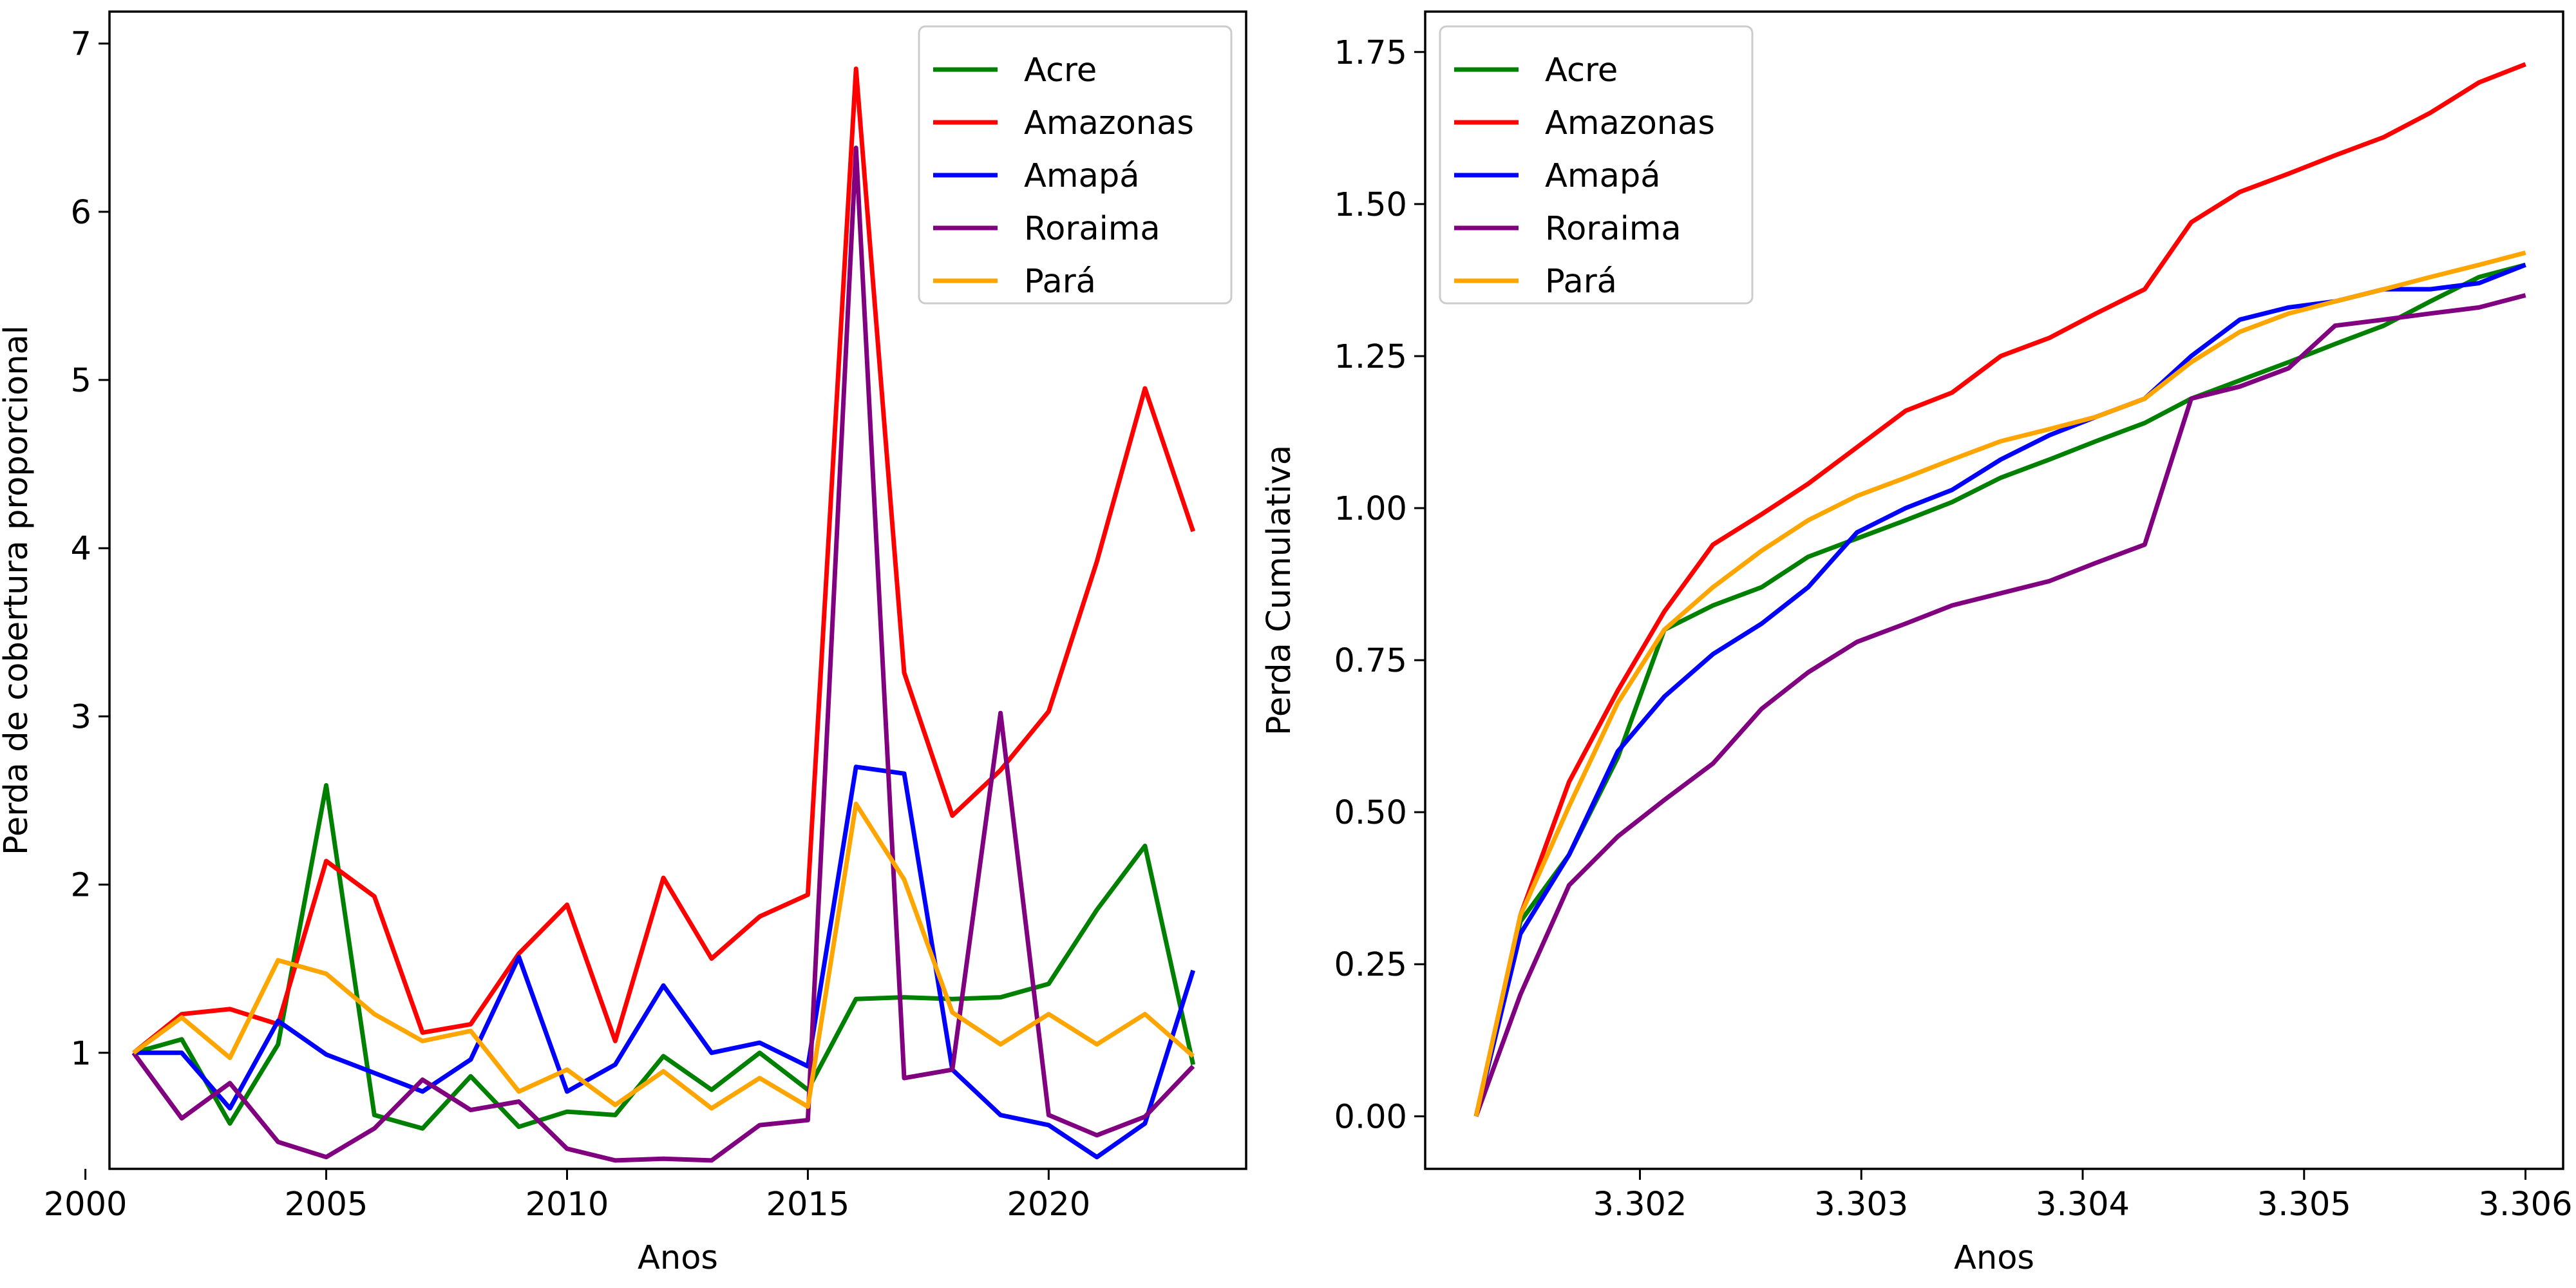 This screenshot has height=1288, width=2576. Describe the element at coordinates (1370, 965) in the screenshot. I see `y-tick-label: 0.25` at that location.